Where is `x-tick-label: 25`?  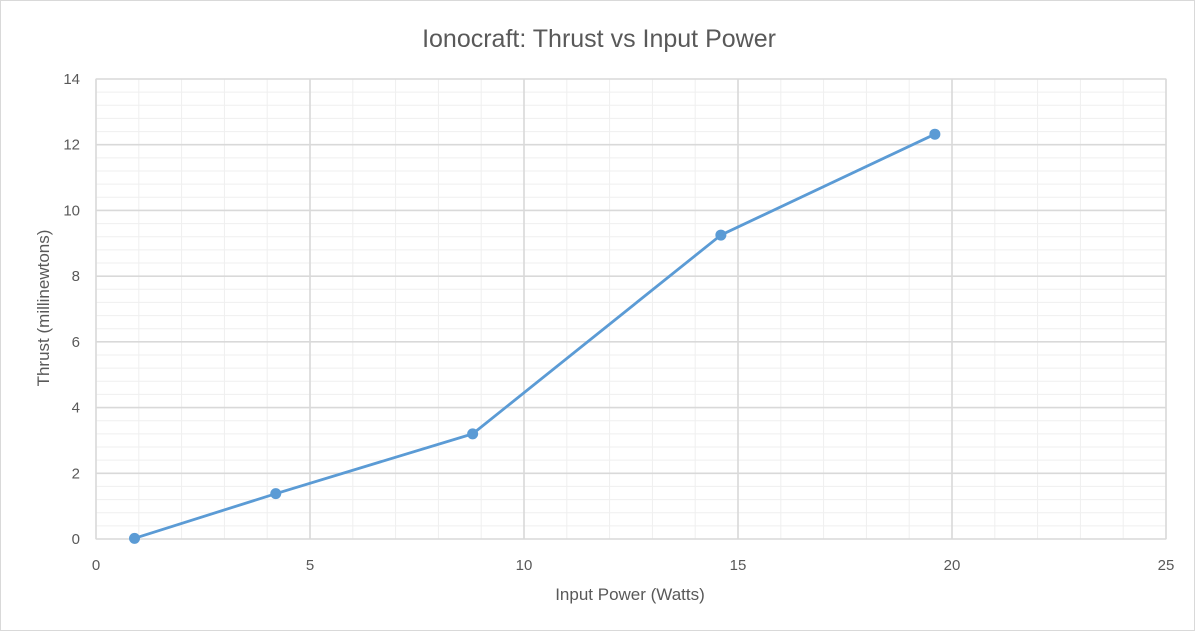 x-tick-label: 25 is located at coordinates (1166, 565).